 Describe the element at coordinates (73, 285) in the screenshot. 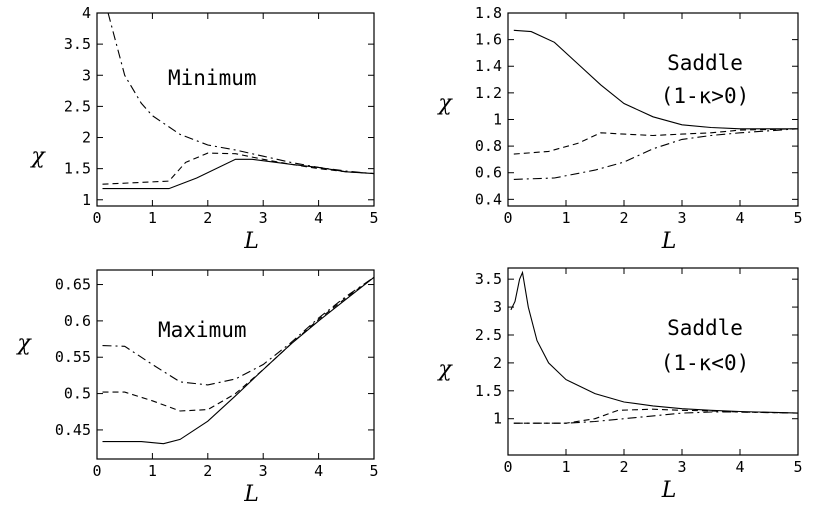

I see `y-tick-label: 0.65` at that location.